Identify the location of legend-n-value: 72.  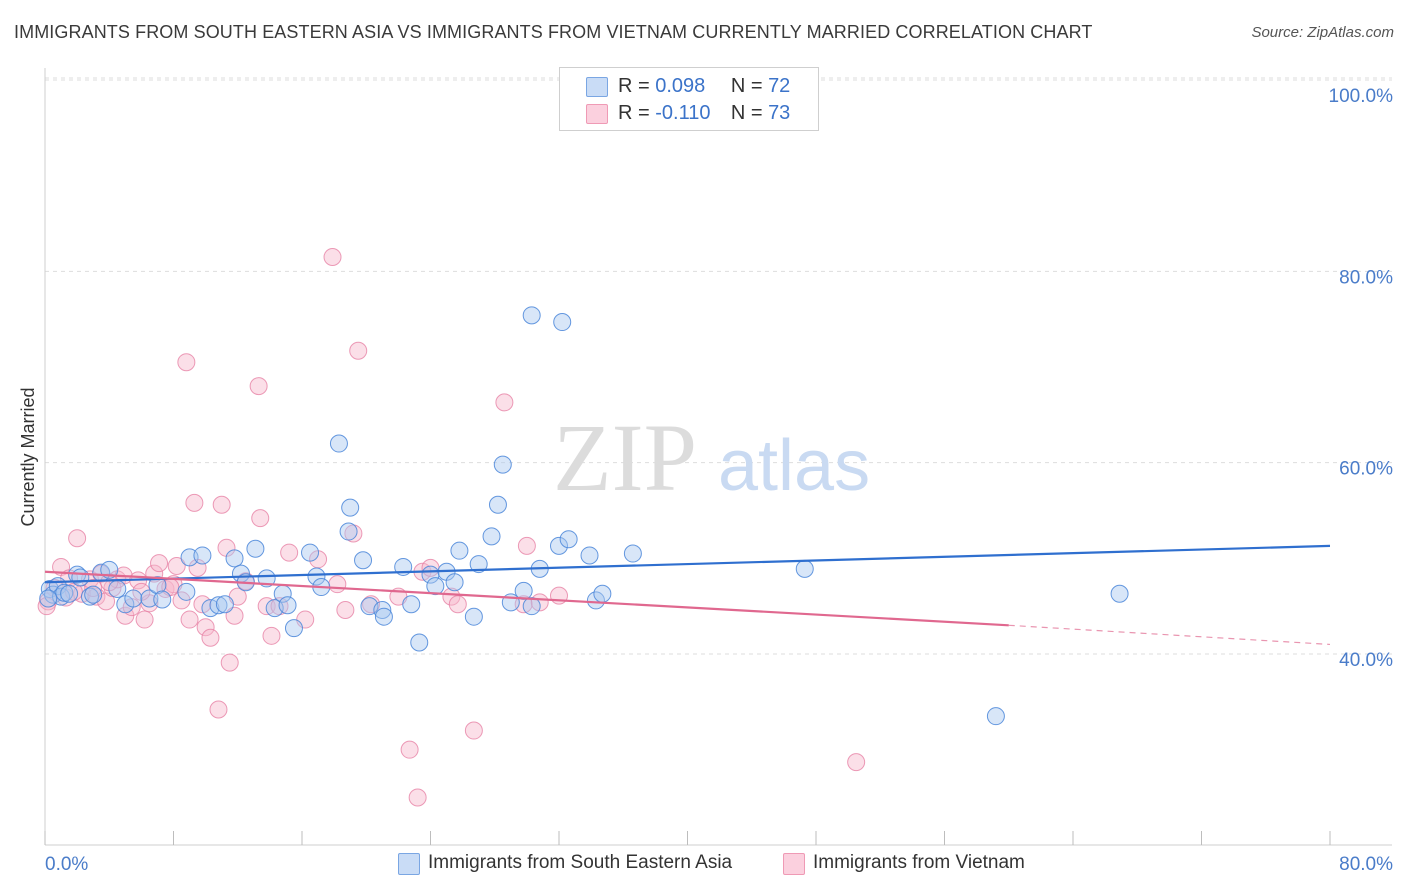
(779, 86).